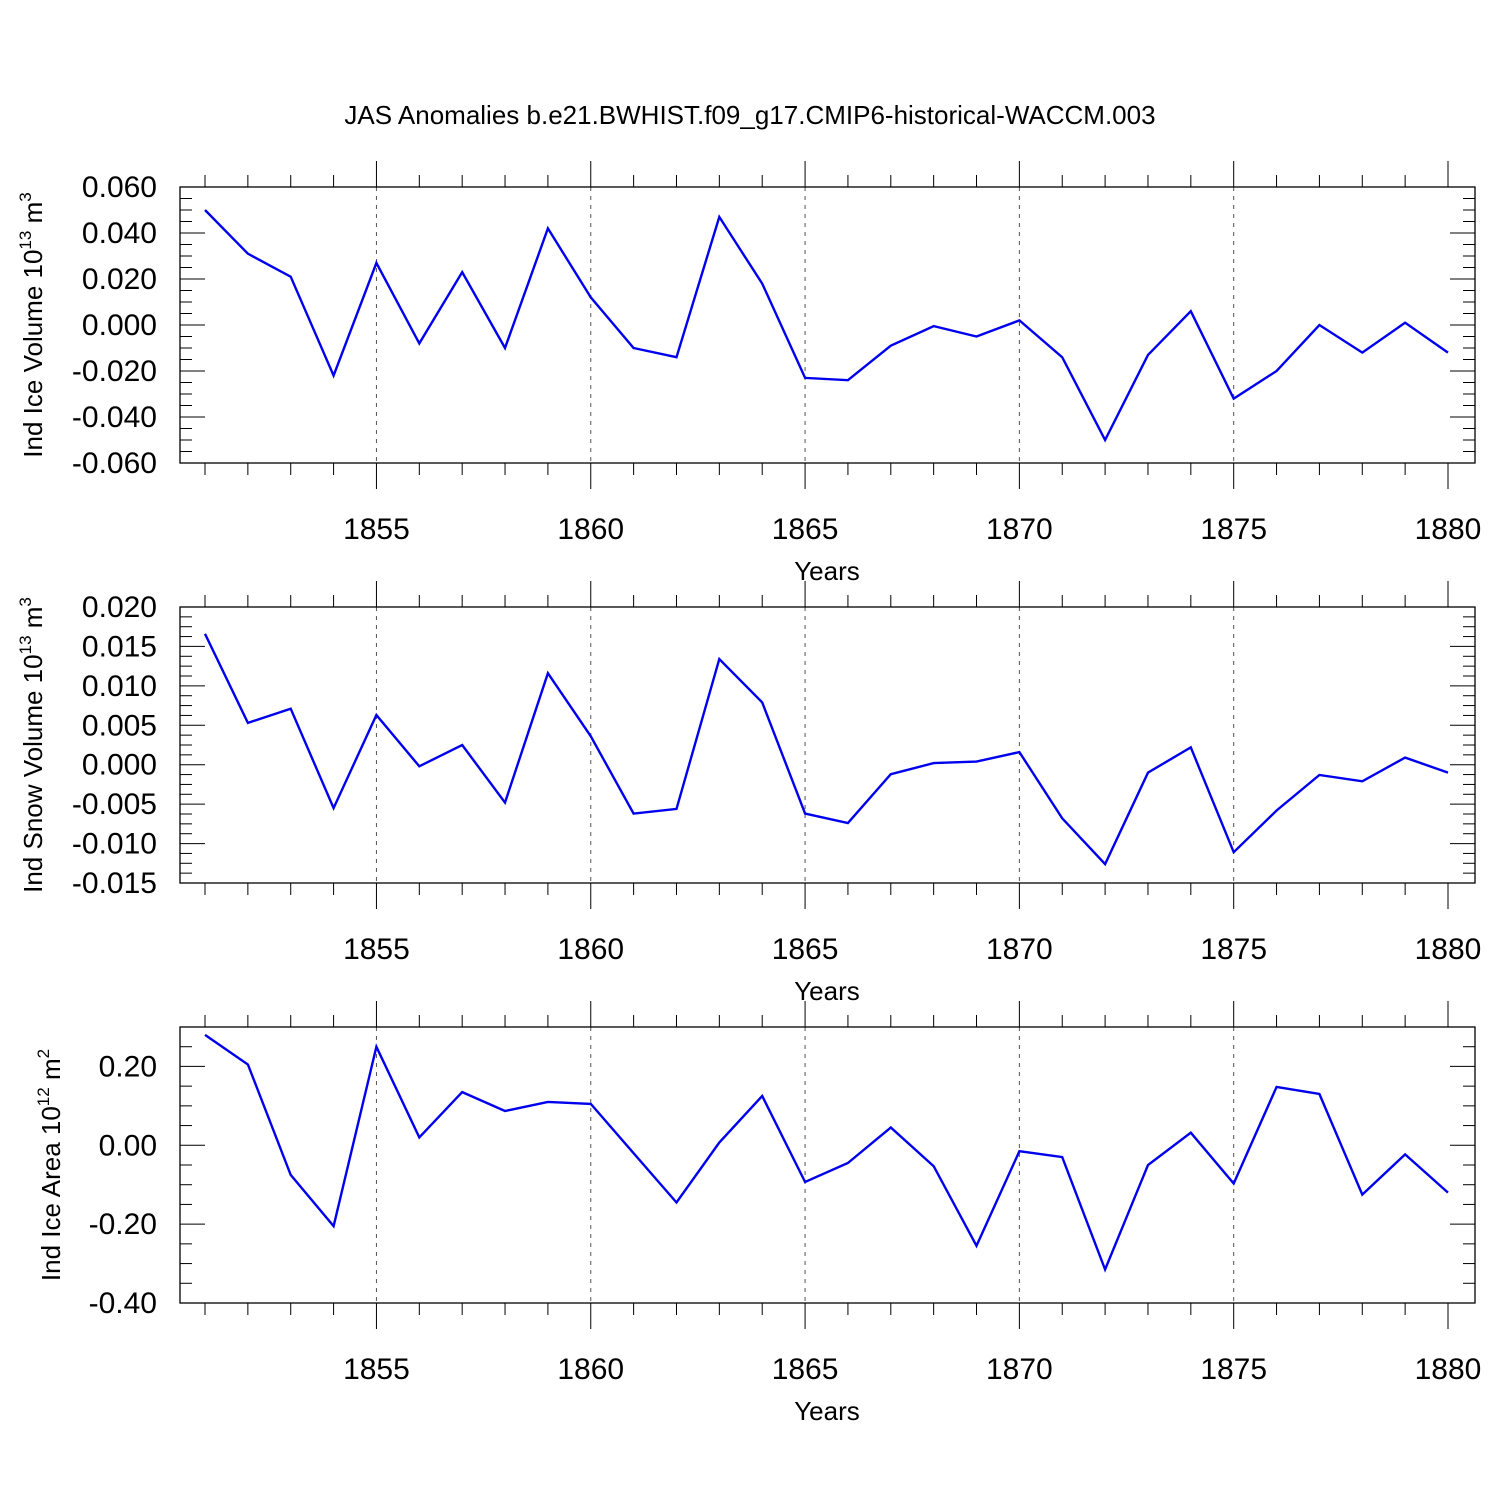 The width and height of the screenshot is (1500, 1500). What do you see at coordinates (119, 646) in the screenshot?
I see `y-tick-label: 0.015` at bounding box center [119, 646].